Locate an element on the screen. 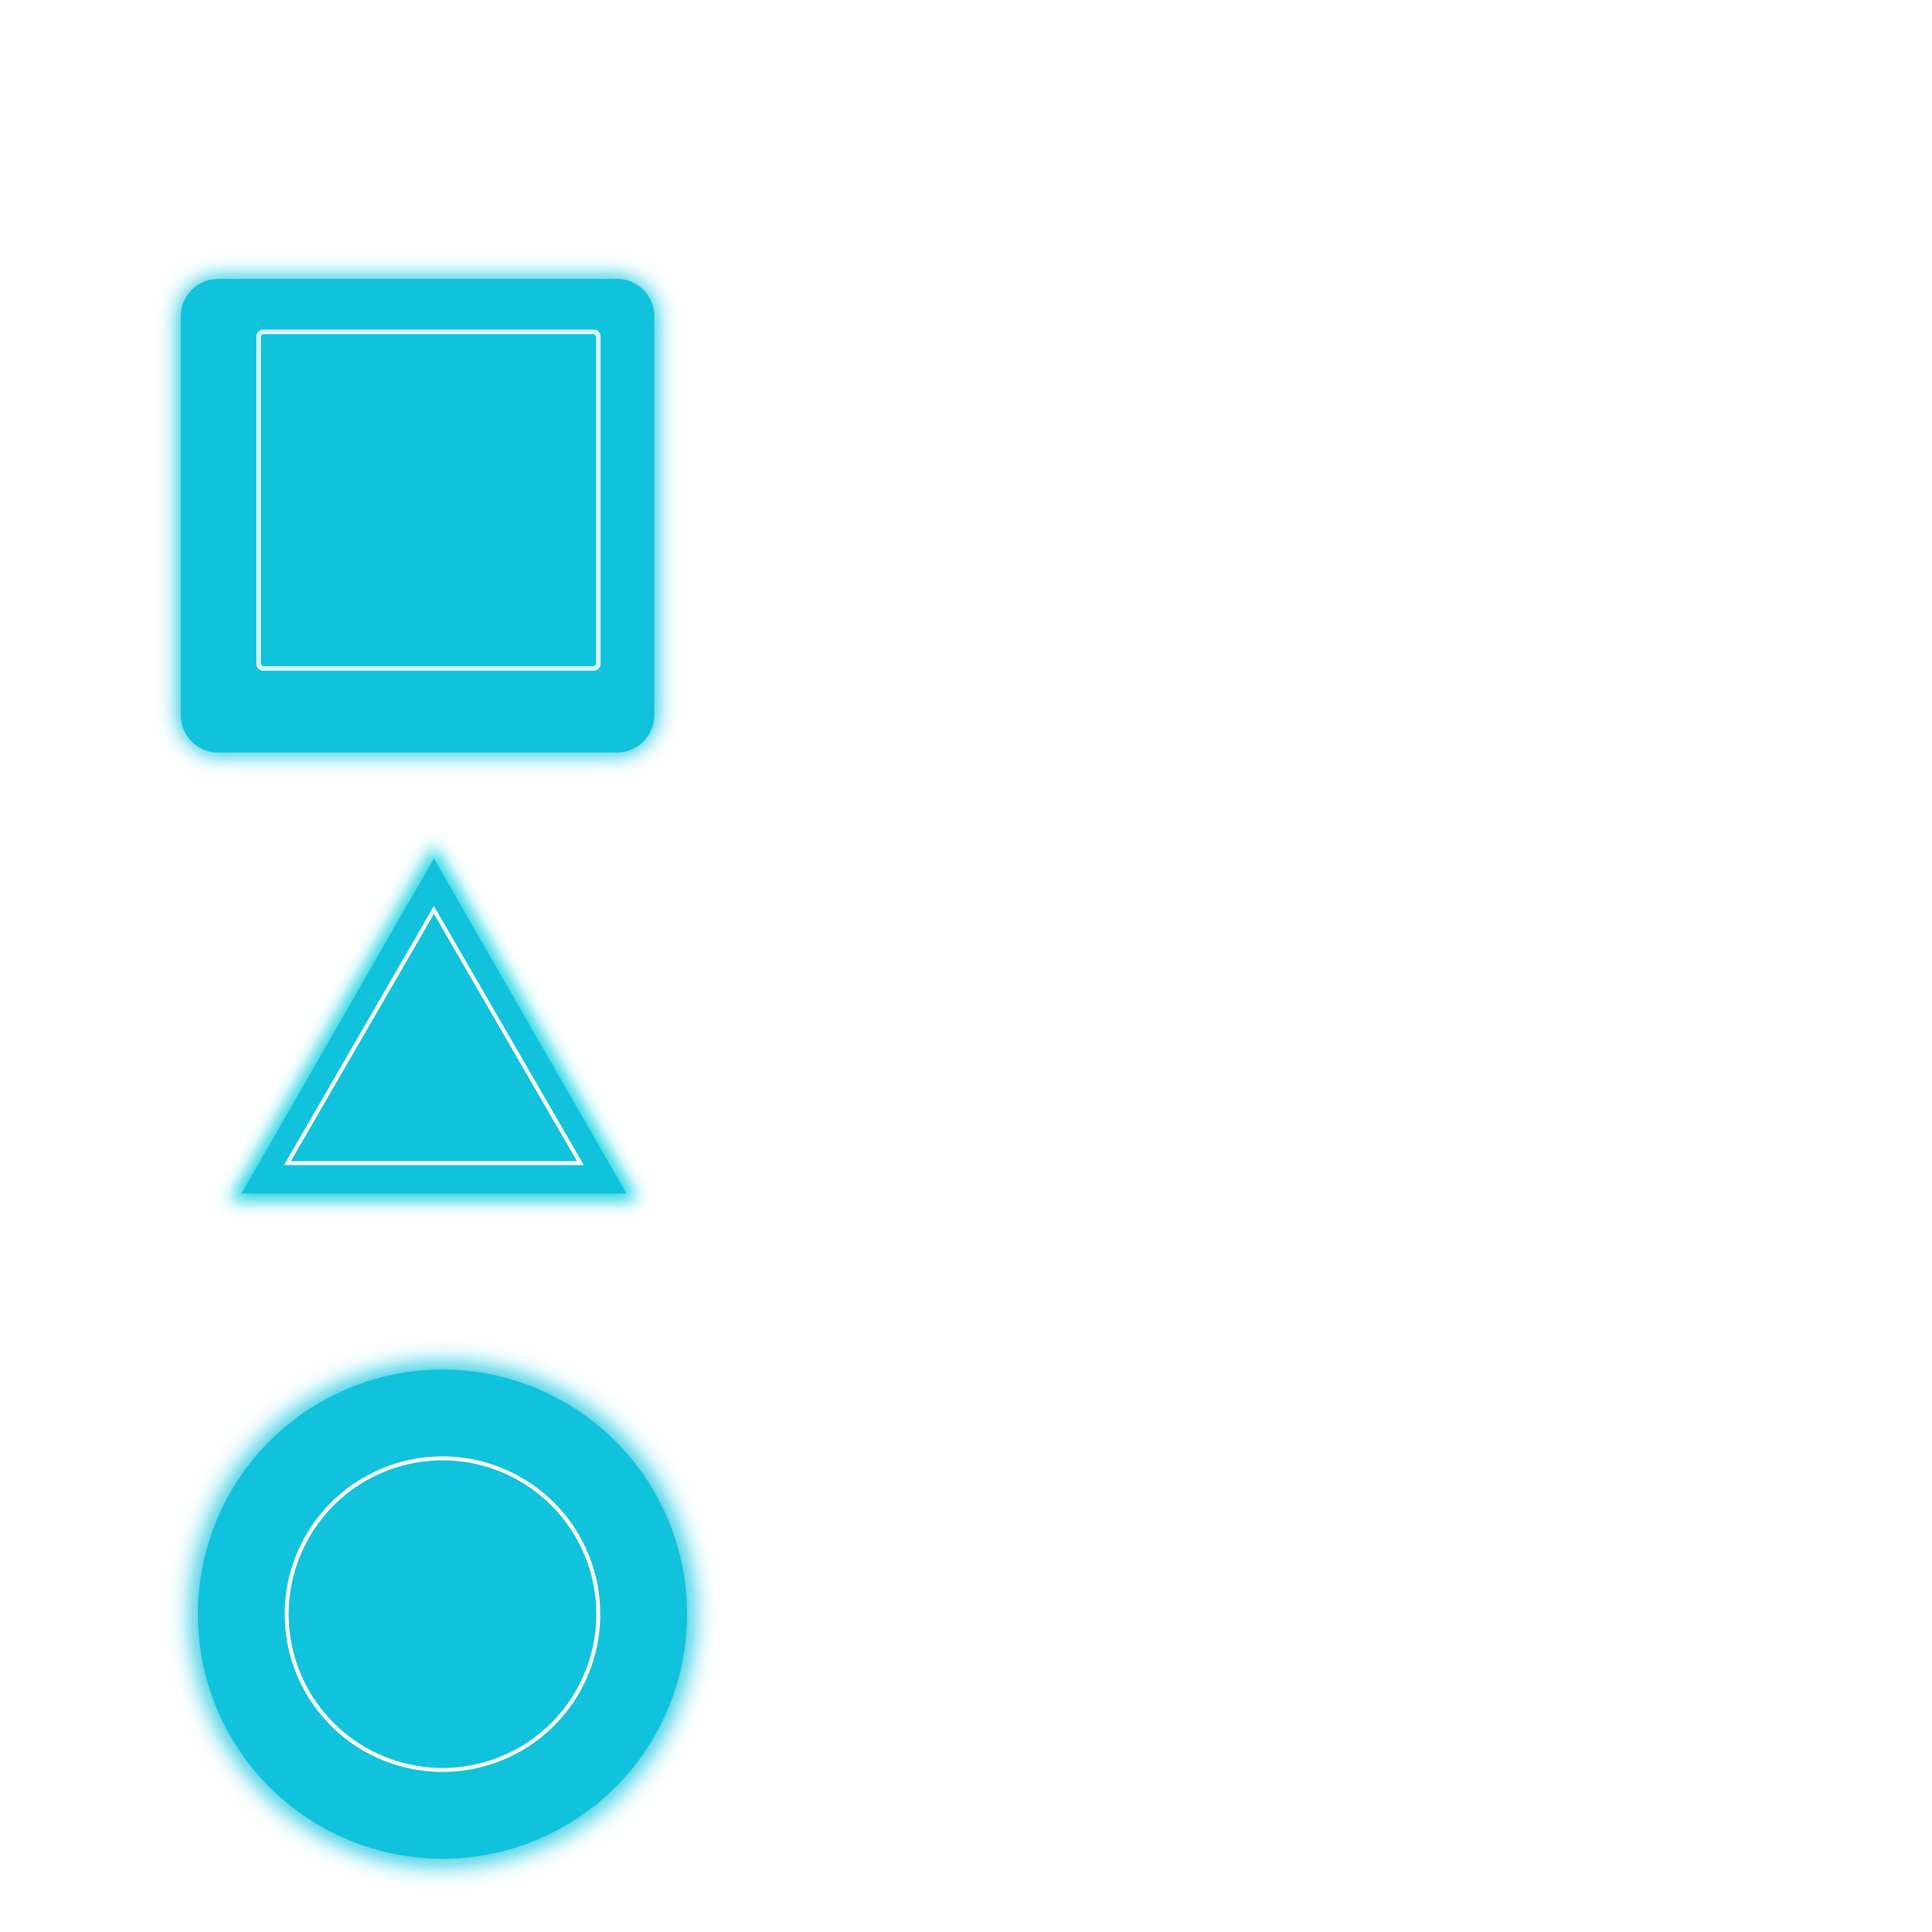 This screenshot has width=1932, height=1932. square-graphic is located at coordinates (417, 515).